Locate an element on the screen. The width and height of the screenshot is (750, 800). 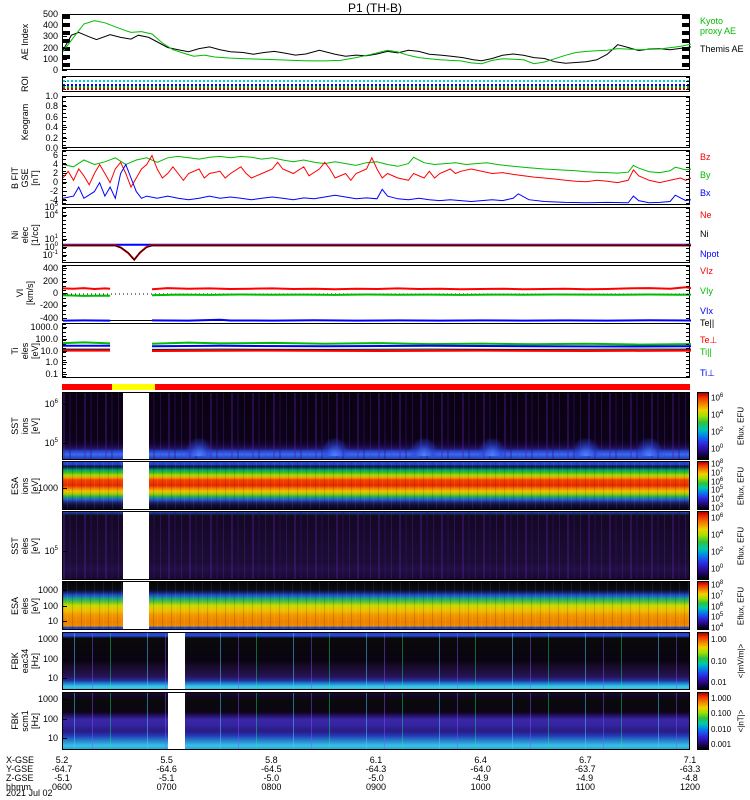
esa_ions-colorbar-unit: Eflux, EFU is located at coordinates (741, 485).